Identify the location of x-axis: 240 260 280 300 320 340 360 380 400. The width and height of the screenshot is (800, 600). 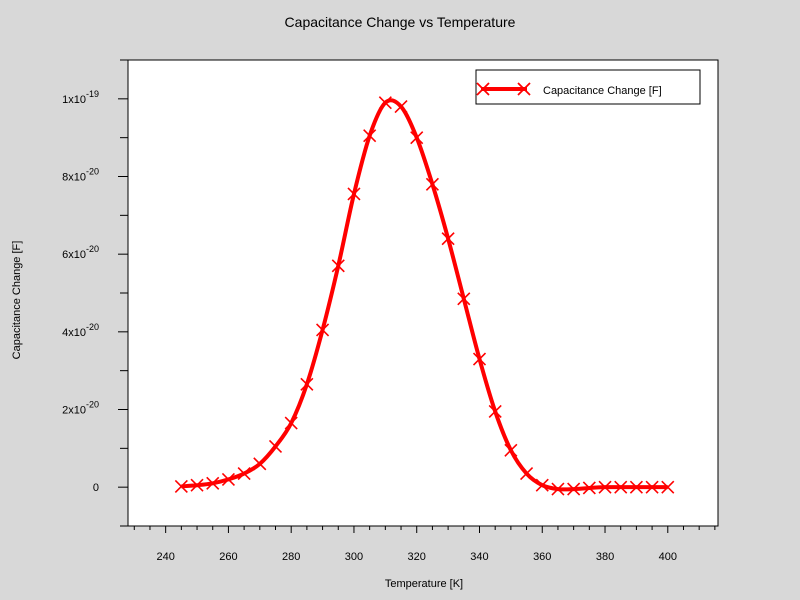
(424, 544).